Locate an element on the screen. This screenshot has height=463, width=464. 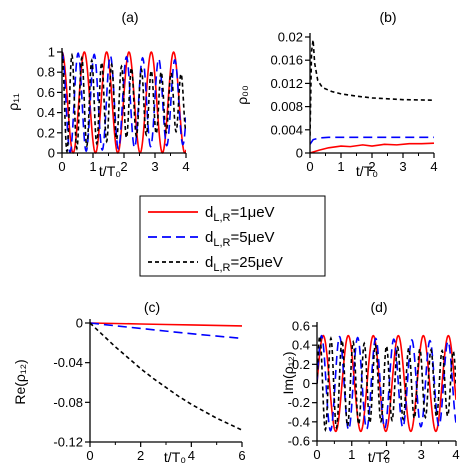
x-tick-label: 6 is located at coordinates (241, 455).